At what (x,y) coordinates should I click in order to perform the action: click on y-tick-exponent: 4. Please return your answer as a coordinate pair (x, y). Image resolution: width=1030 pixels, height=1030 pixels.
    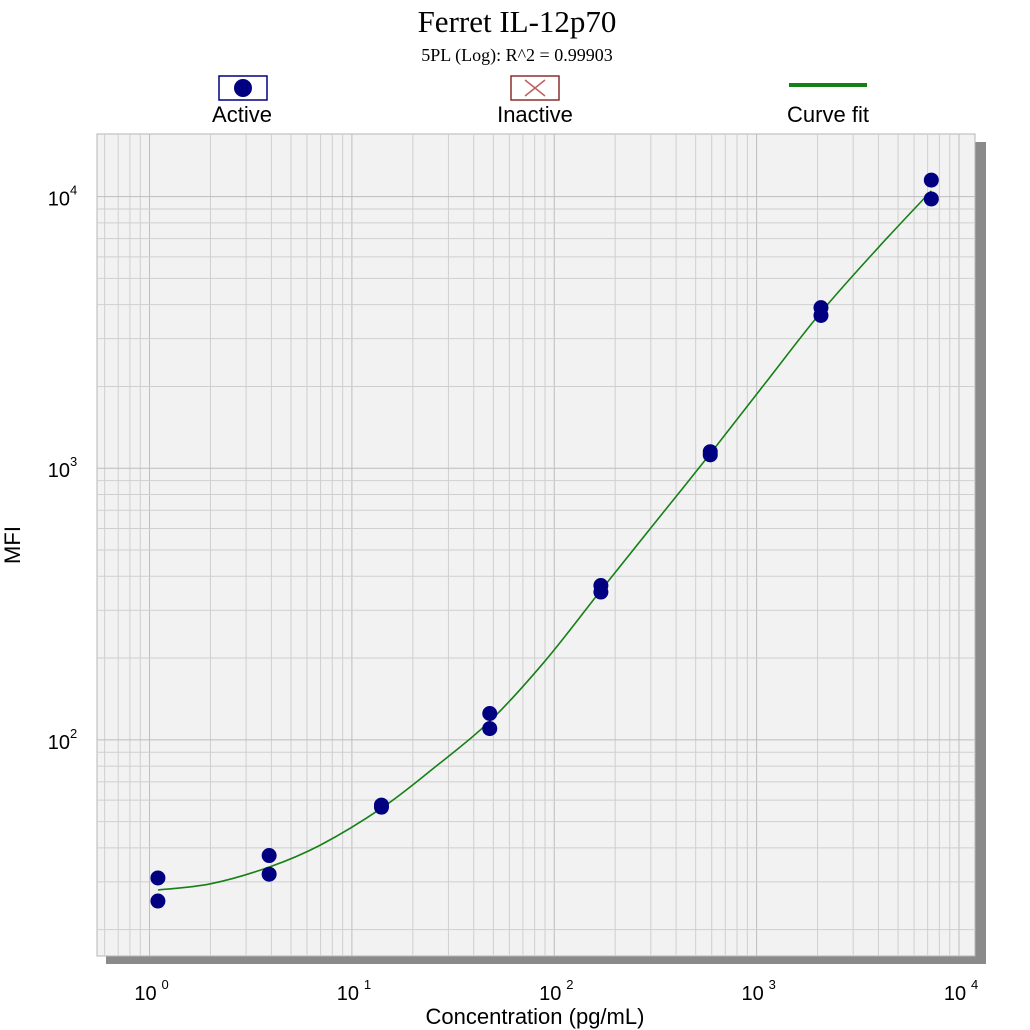
    Looking at the image, I should click on (73, 190).